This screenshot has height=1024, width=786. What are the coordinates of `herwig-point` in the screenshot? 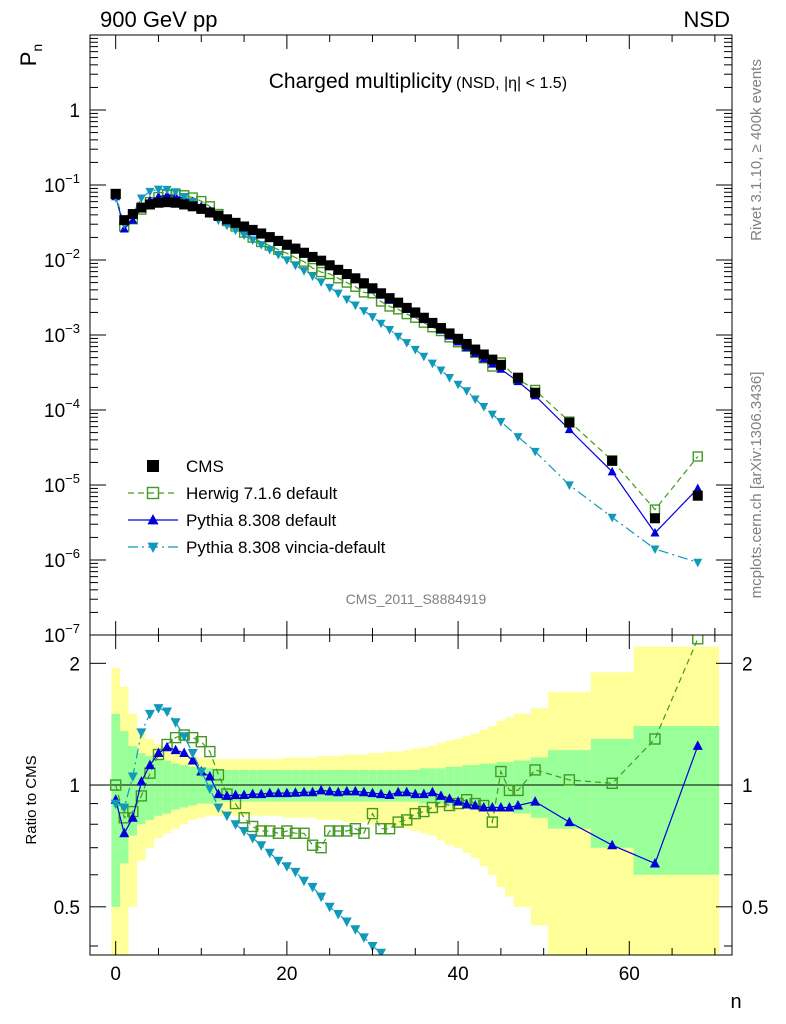 It's located at (697, 456).